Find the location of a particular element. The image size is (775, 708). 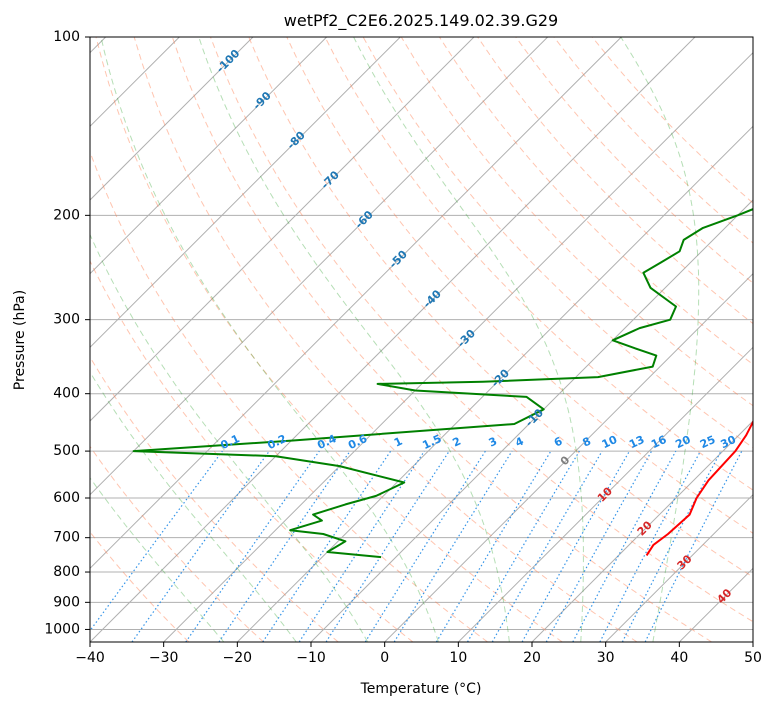

x-tick-label: −40 is located at coordinates (90, 658).